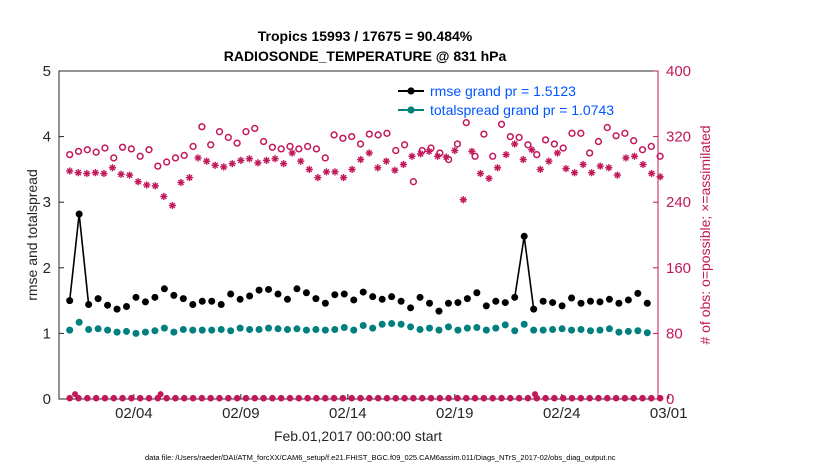  I want to click on y-tick-label: 3, so click(47, 202).